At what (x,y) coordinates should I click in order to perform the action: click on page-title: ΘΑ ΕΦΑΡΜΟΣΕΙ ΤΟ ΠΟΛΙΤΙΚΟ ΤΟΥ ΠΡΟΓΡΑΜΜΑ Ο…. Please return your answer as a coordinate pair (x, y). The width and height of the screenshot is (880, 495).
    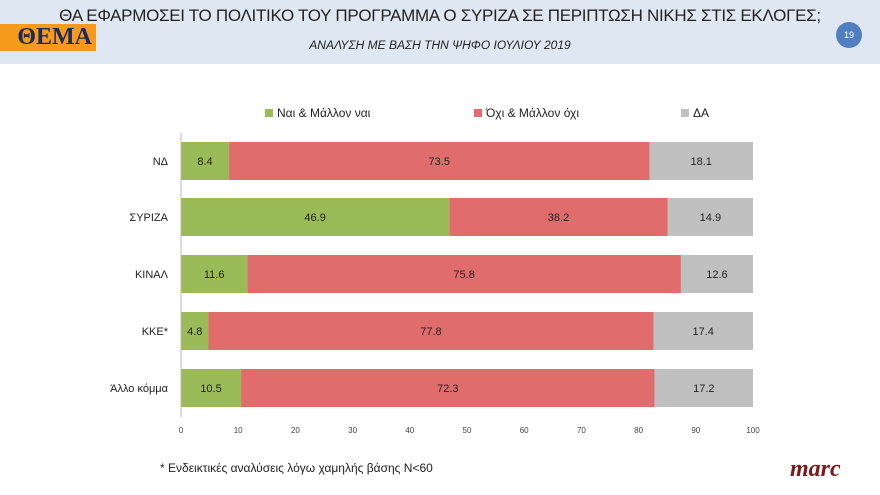
    Looking at the image, I should click on (440, 15).